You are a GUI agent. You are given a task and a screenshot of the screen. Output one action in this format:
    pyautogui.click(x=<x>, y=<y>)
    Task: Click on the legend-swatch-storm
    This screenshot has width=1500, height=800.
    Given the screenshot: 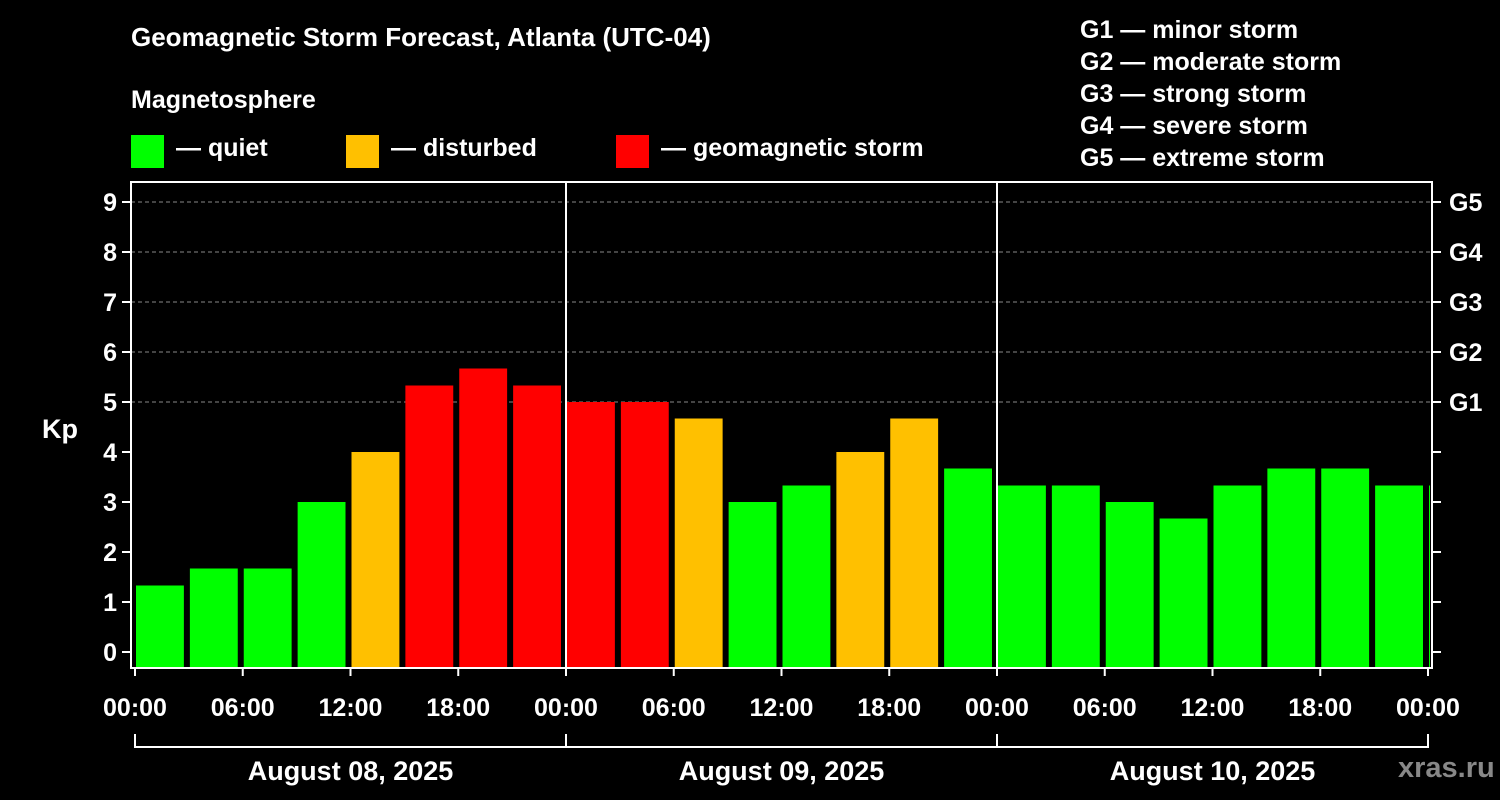 What is the action you would take?
    pyautogui.click(x=632, y=151)
    